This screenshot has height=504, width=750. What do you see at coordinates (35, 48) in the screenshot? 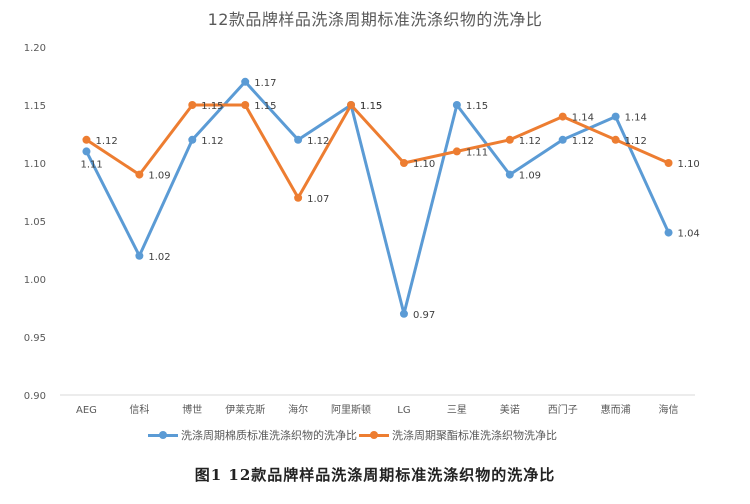
I see `y-tick-label: 1.20` at bounding box center [35, 48].